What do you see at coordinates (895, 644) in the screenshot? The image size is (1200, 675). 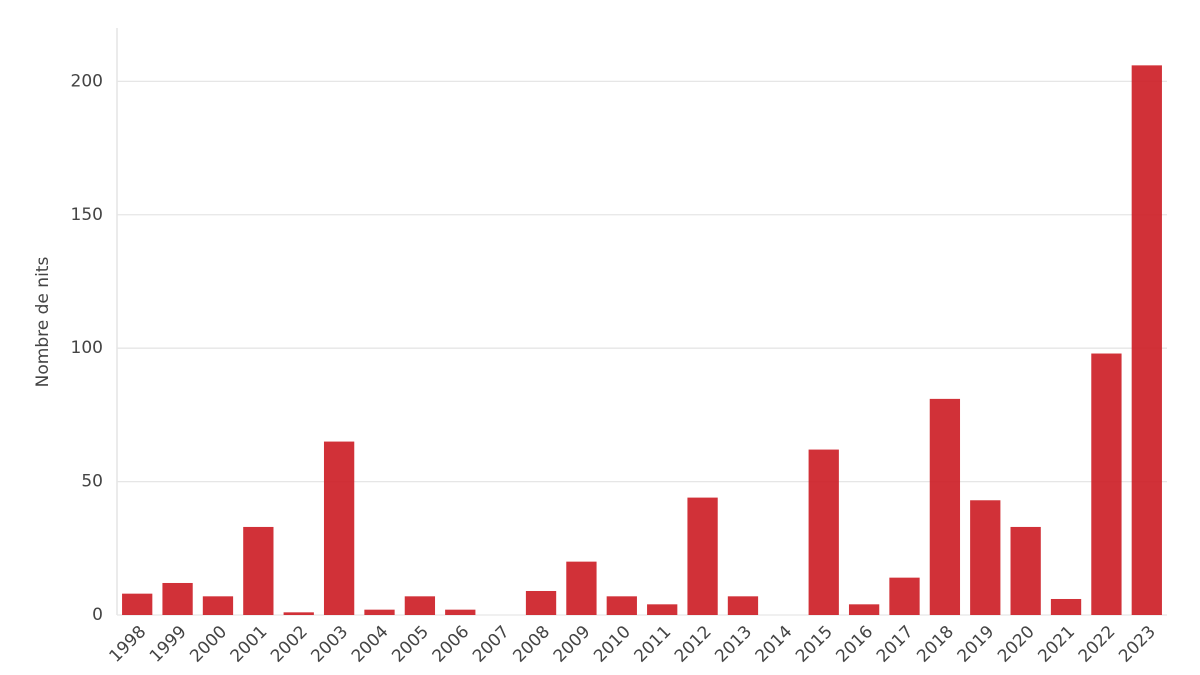 I see `x-tick-label: 2017` at bounding box center [895, 644].